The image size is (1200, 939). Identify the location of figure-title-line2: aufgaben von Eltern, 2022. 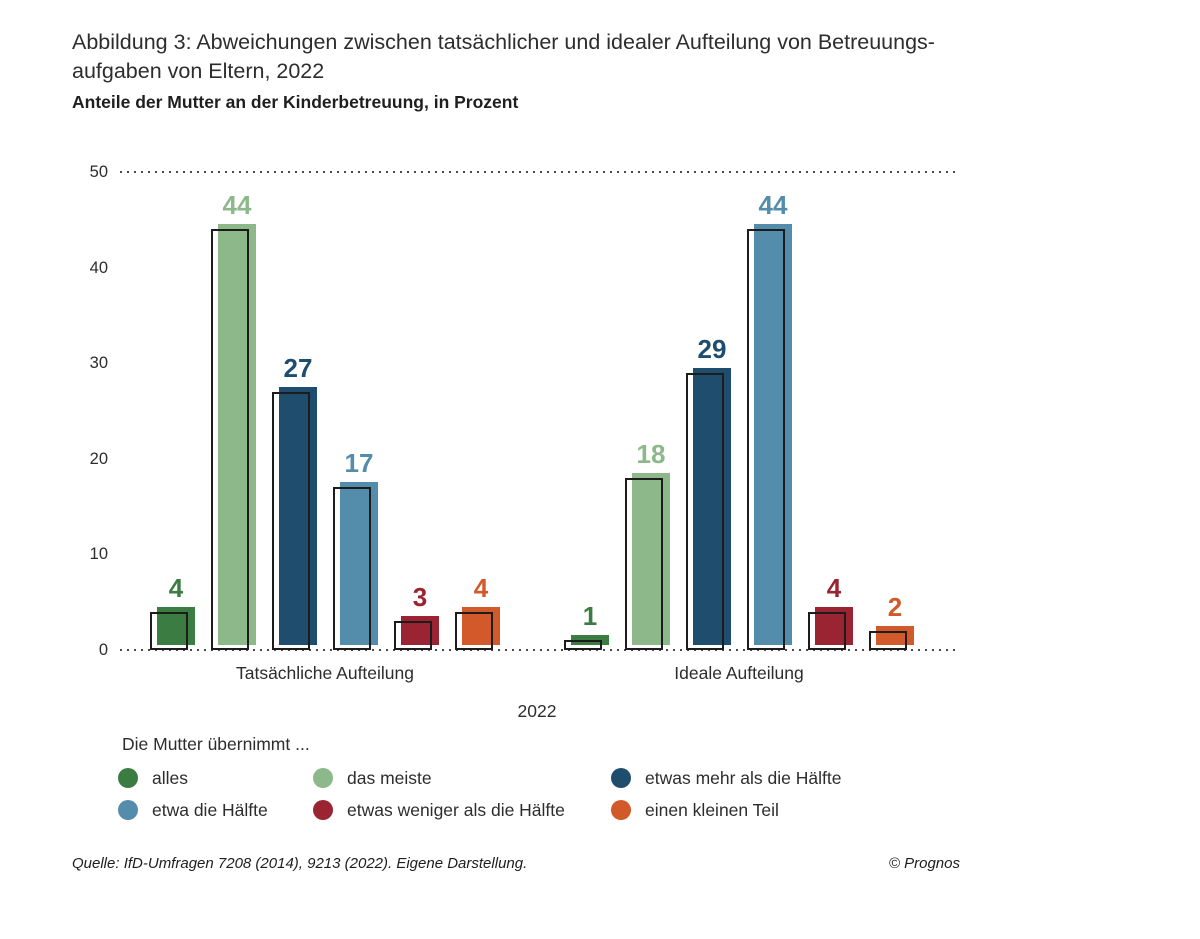
(198, 71).